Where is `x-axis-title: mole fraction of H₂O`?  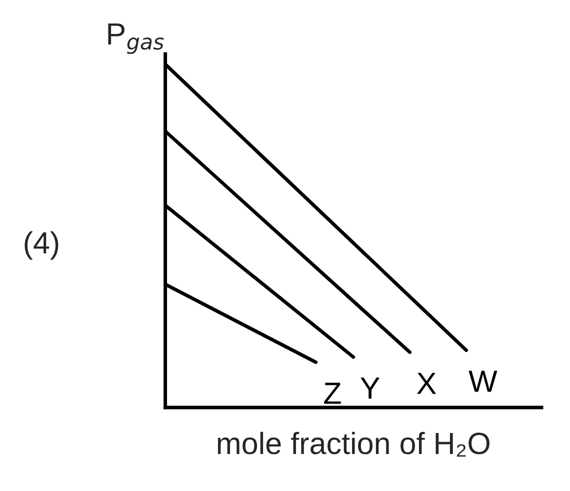 x-axis-title: mole fraction of H₂O is located at coordinates (354, 444).